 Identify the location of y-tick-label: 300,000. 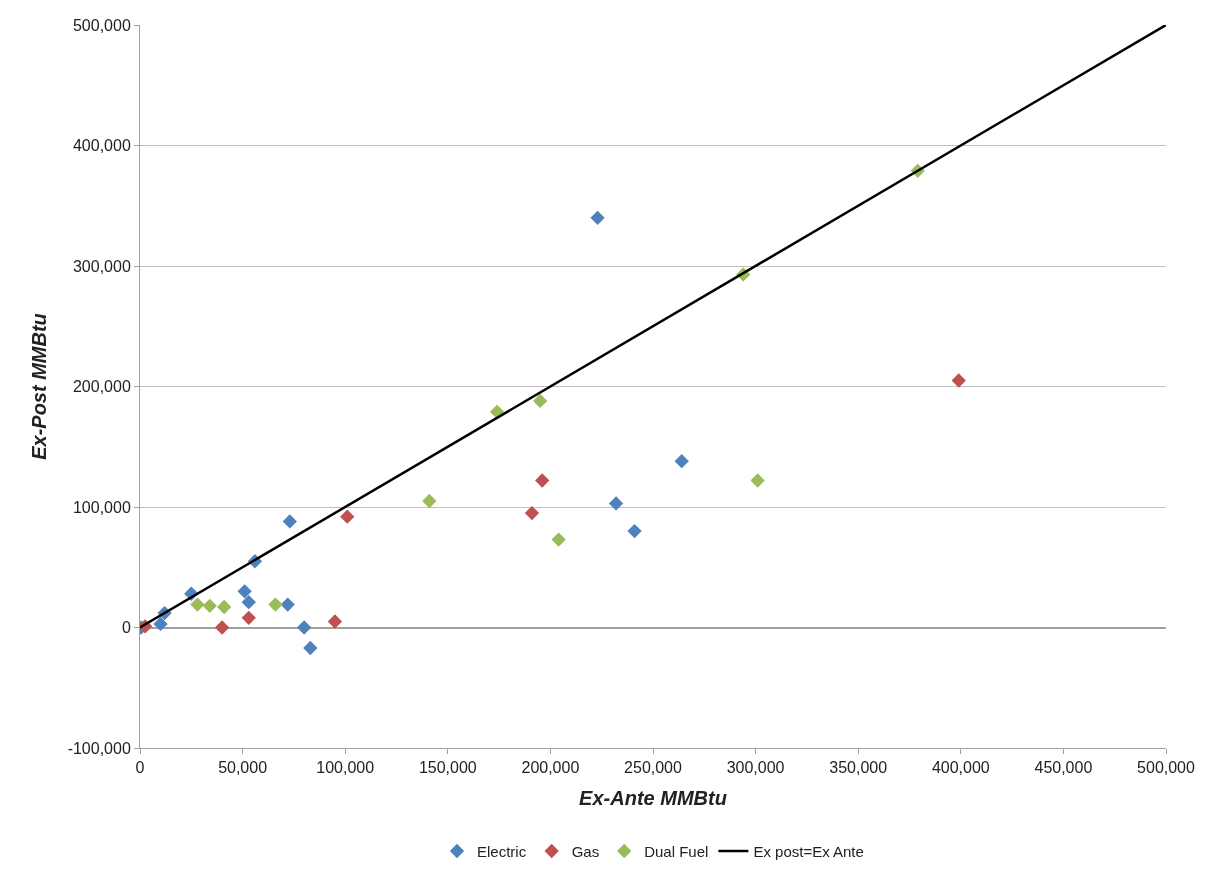
(101, 266).